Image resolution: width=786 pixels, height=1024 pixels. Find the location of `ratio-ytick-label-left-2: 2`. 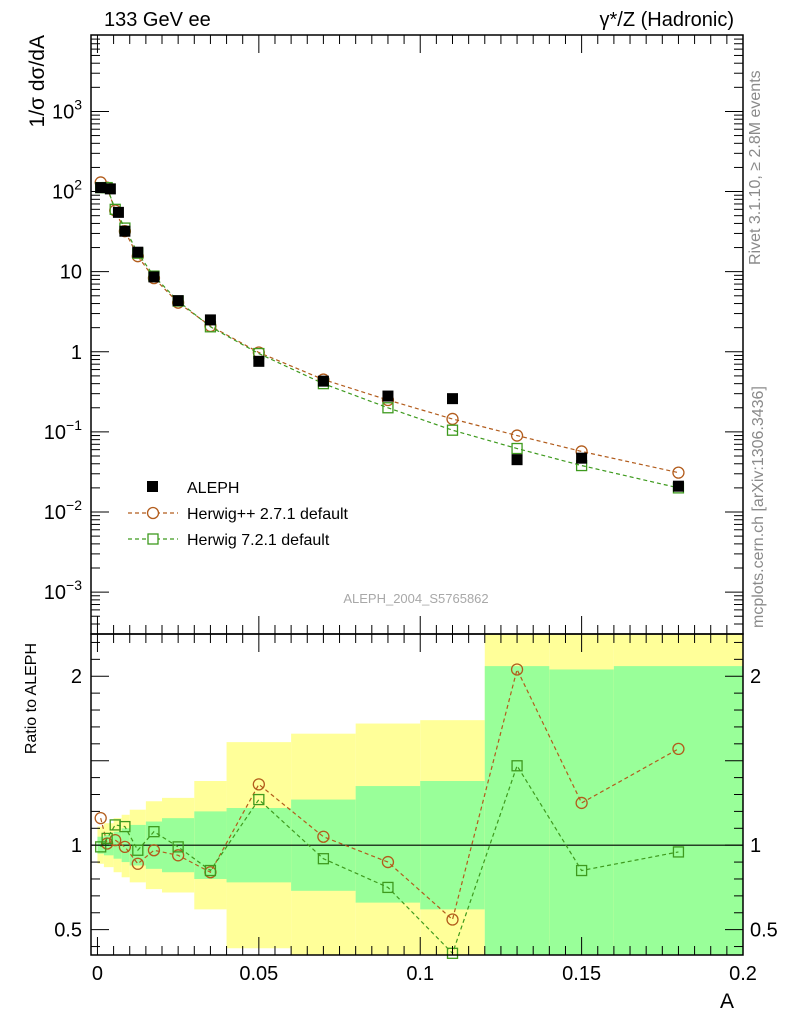

ratio-ytick-label-left-2: 2 is located at coordinates (76, 677).